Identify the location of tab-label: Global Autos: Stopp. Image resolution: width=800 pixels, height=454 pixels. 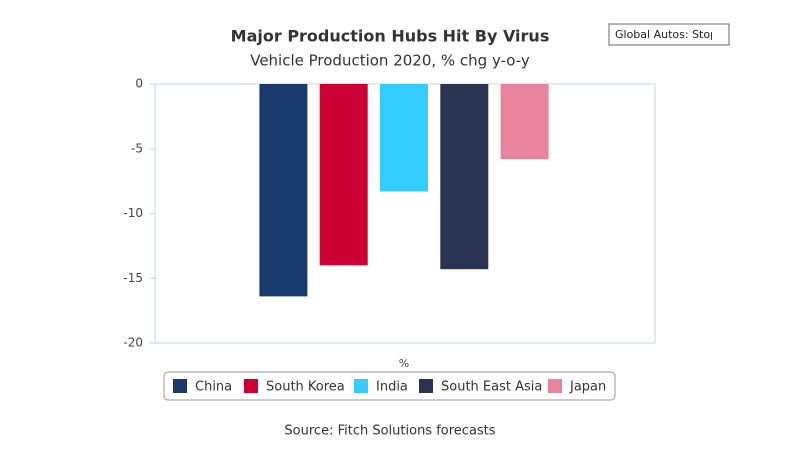
(669, 34).